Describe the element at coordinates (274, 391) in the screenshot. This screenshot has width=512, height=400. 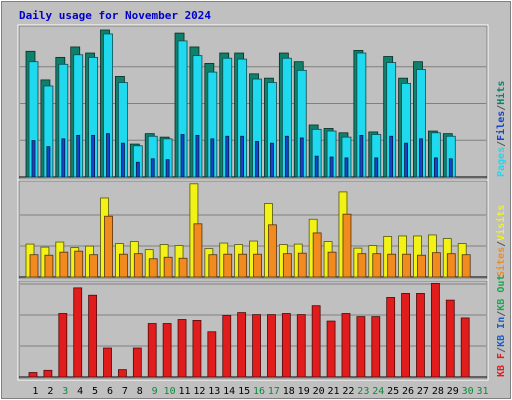
I see `x-tick-label: 17` at that location.